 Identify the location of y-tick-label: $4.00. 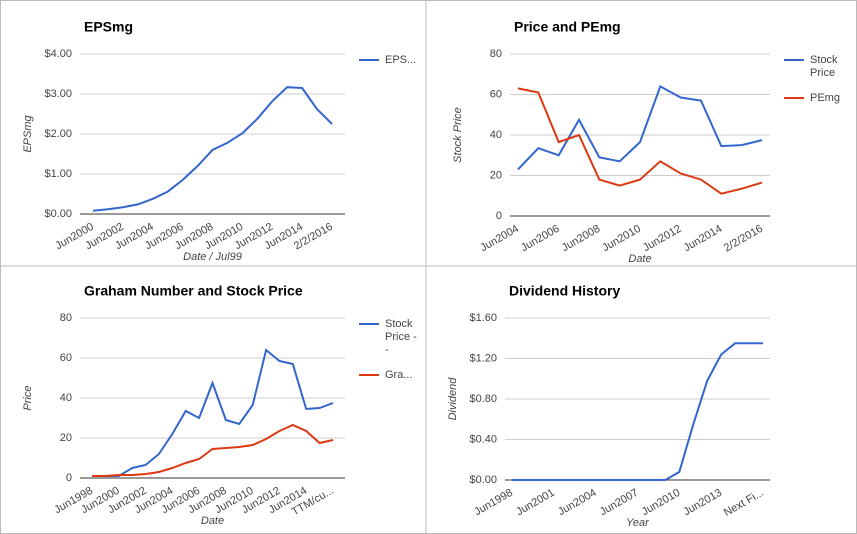
(58, 54).